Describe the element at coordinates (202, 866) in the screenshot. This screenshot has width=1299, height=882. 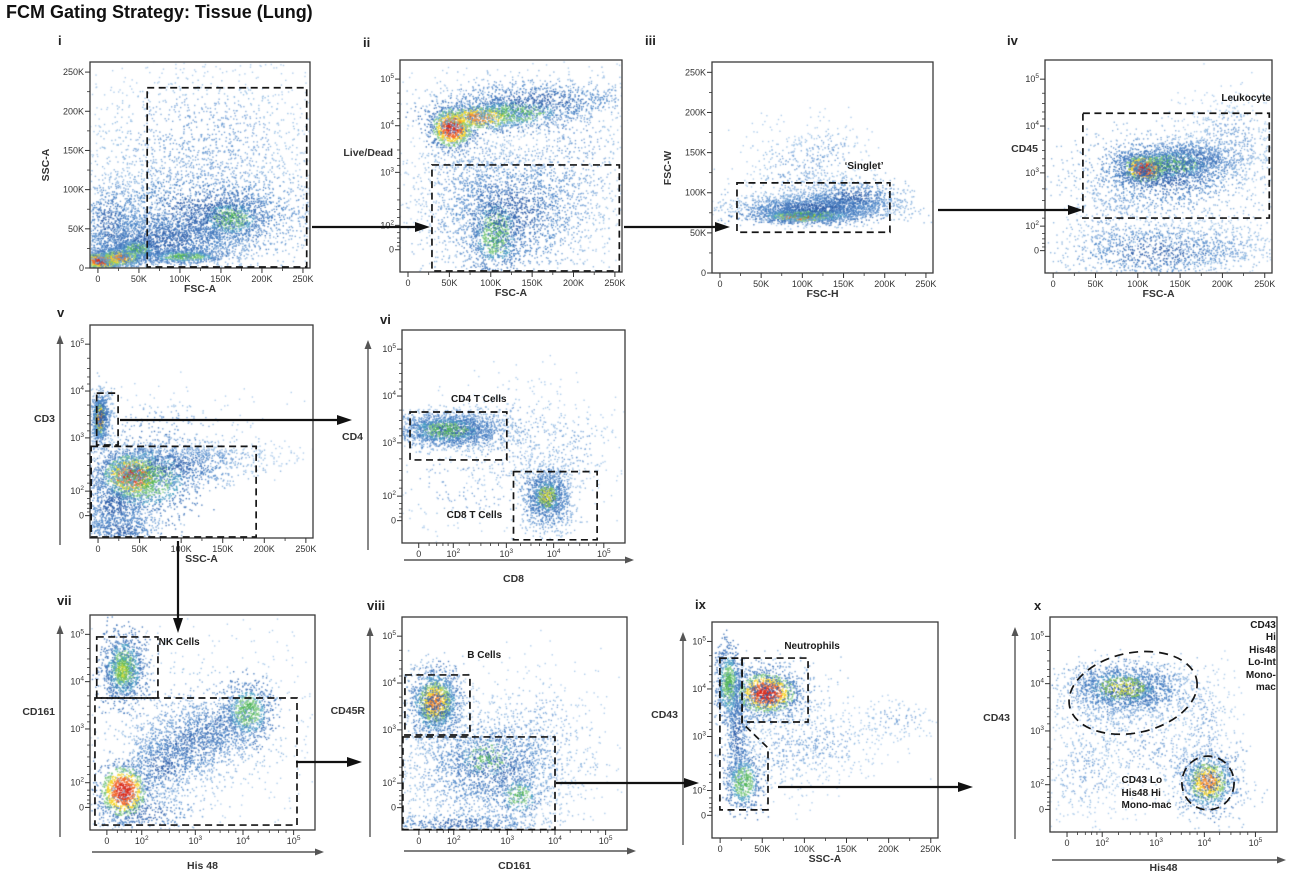
I see `x-axis-label: His 48` at that location.